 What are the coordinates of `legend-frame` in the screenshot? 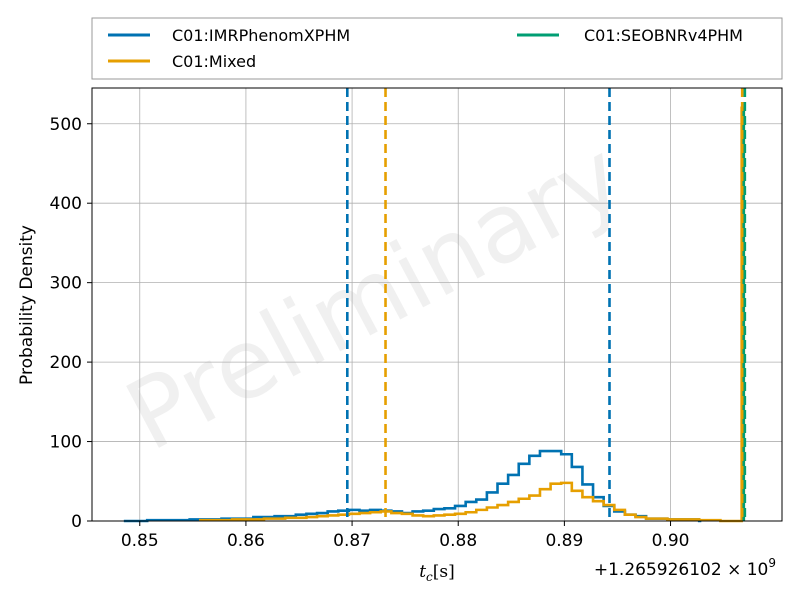 It's located at (437, 48).